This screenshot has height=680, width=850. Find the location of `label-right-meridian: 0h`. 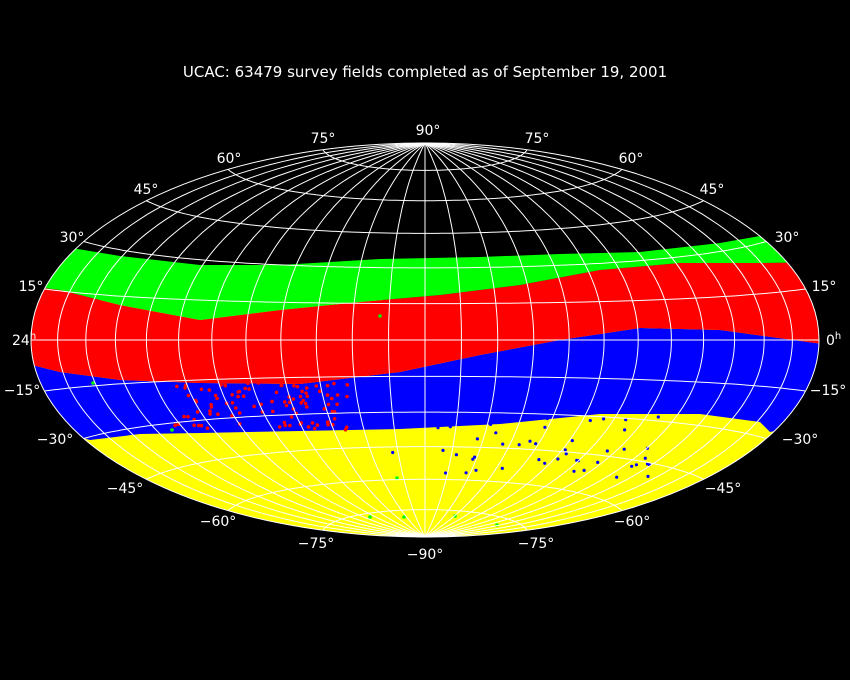

label-right-meridian: 0h is located at coordinates (833, 340).